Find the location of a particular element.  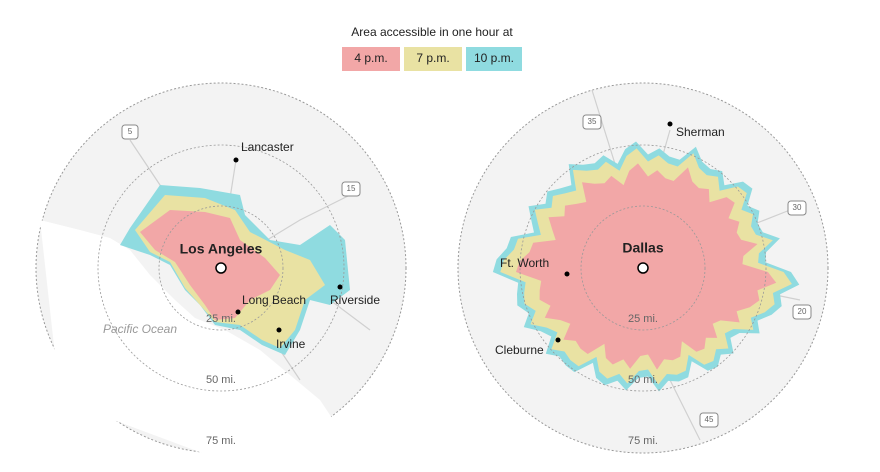

city-label: Los Angeles is located at coordinates (221, 249).